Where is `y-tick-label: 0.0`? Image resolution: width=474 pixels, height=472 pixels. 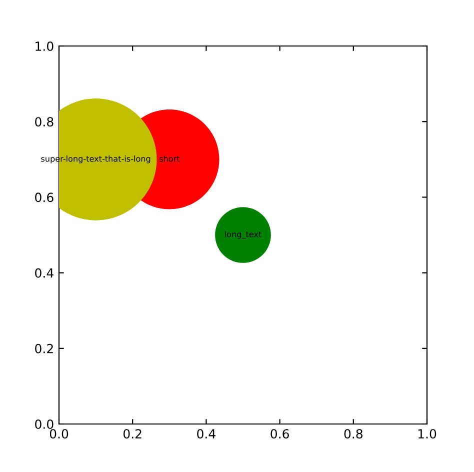 y-tick-label: 0.0 is located at coordinates (44, 424).